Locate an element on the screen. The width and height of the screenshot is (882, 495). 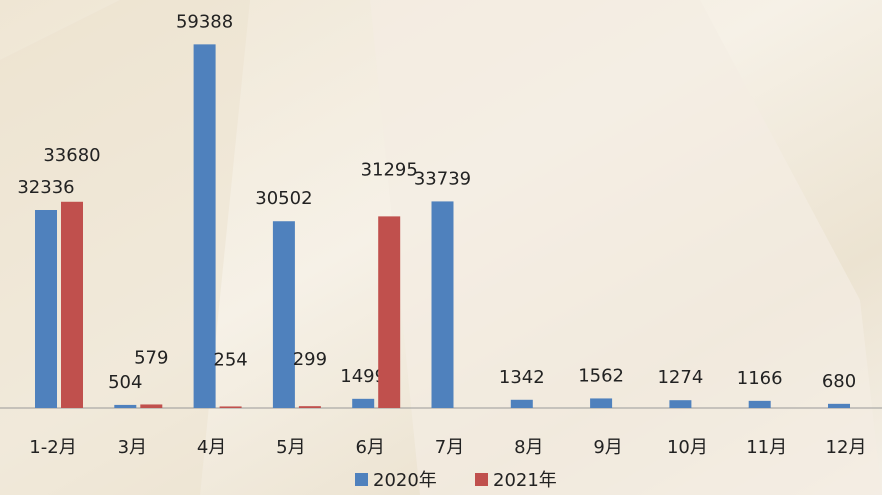
value-label: 33680 is located at coordinates (71, 155).